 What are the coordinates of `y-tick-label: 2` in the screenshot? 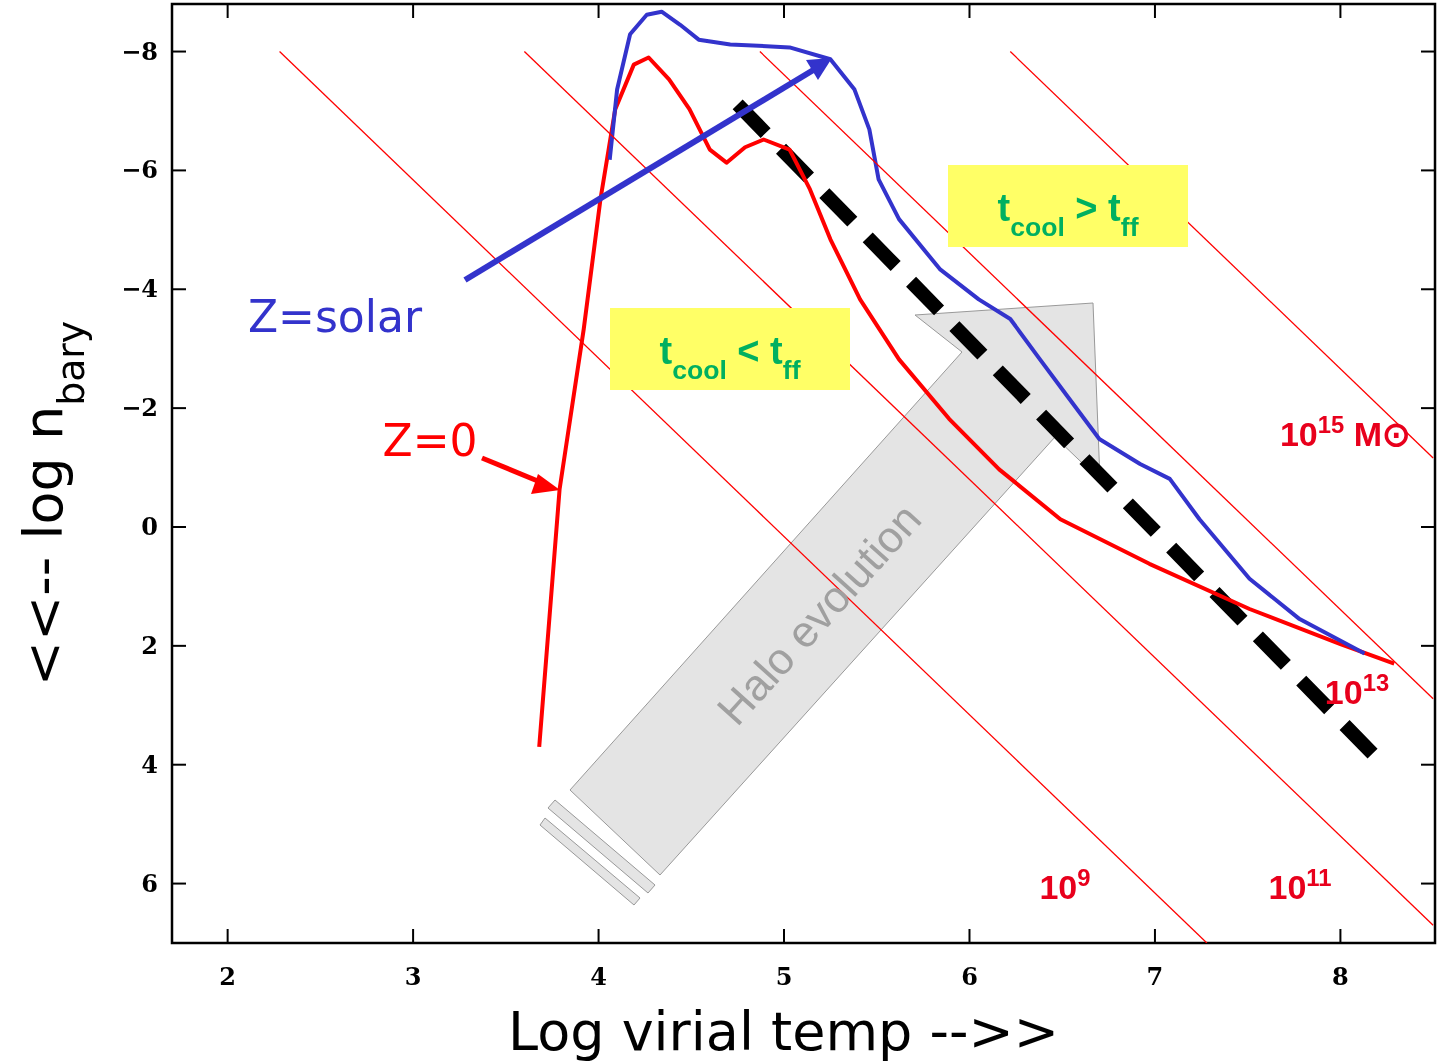 It's located at (149, 645).